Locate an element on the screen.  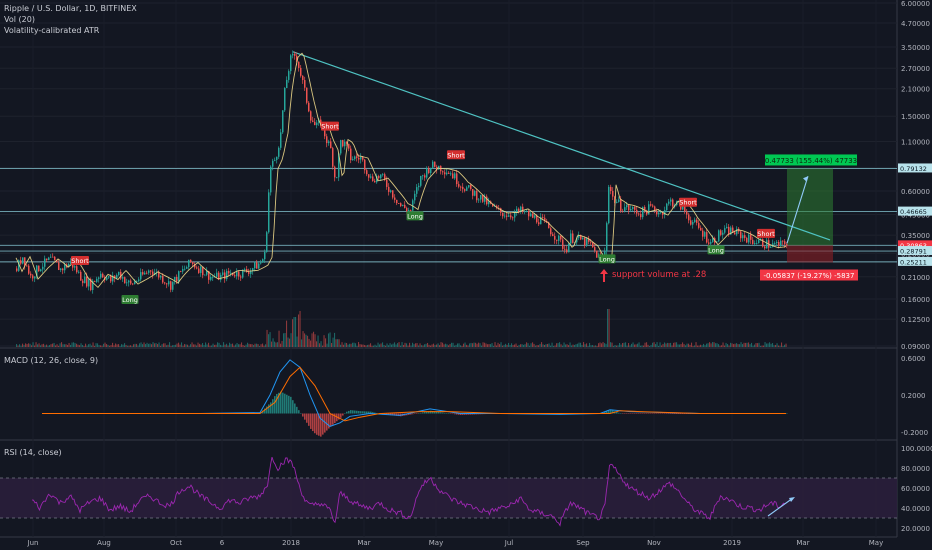
signal-label: Long is located at coordinates (130, 300).